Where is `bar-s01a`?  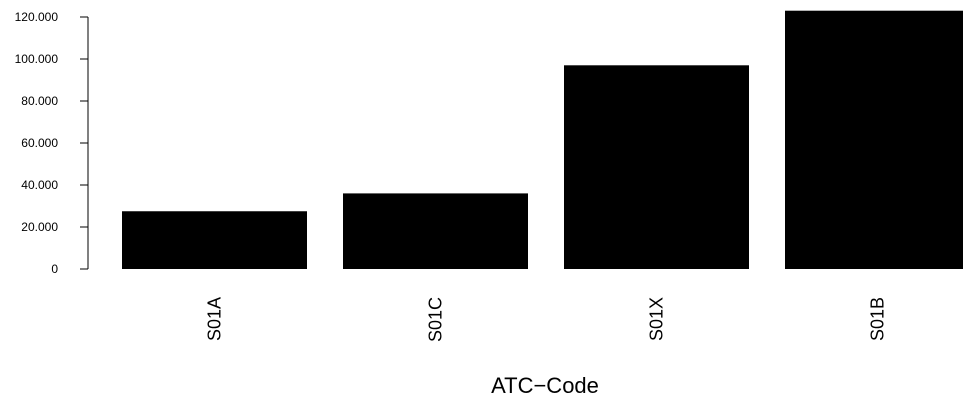 bar-s01a is located at coordinates (214, 240).